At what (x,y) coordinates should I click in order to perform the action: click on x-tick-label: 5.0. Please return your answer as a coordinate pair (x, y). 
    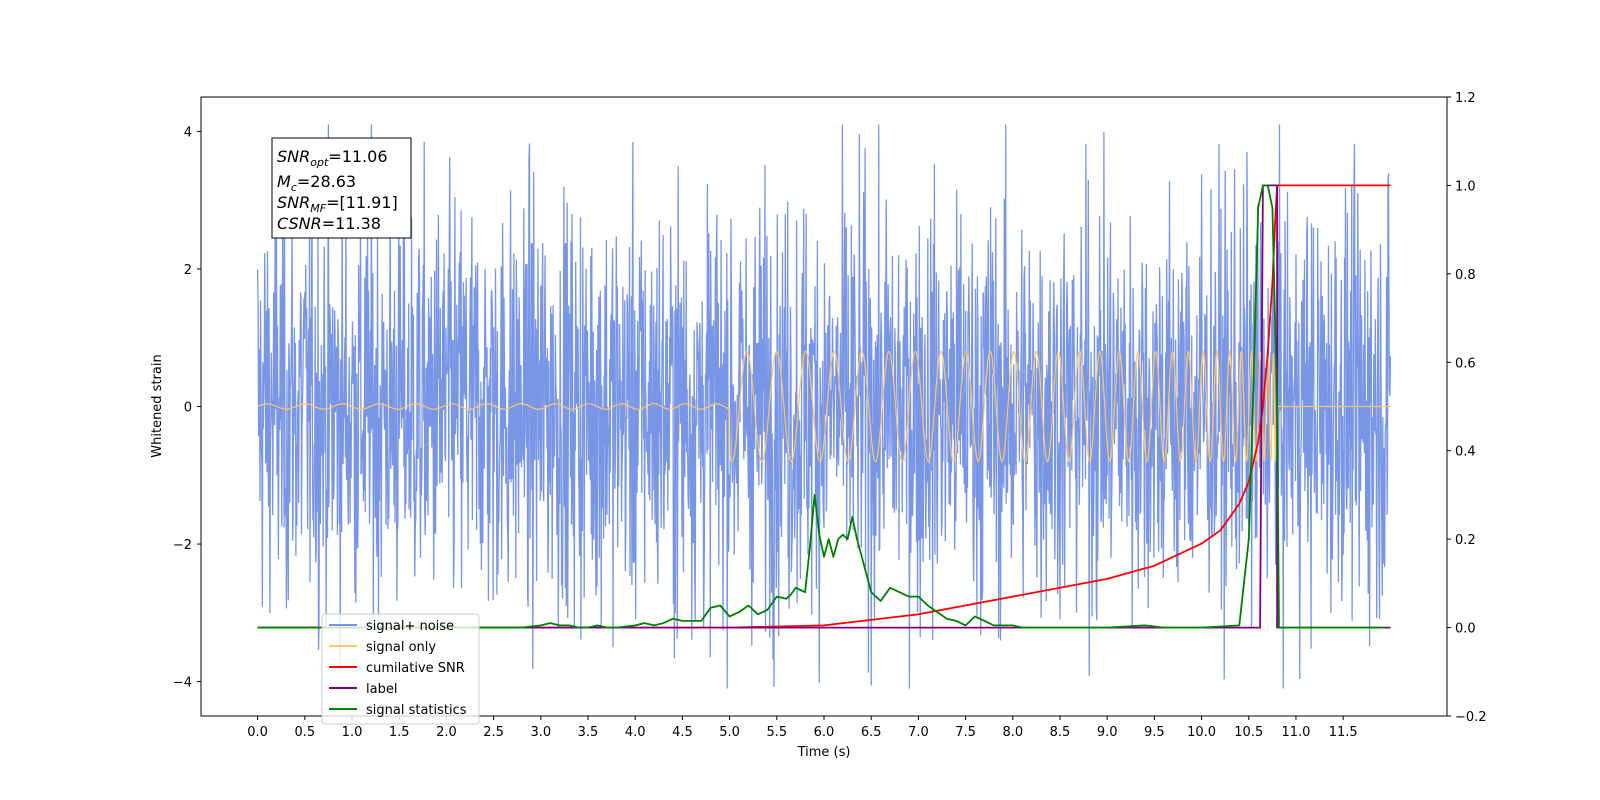
    Looking at the image, I should click on (729, 732).